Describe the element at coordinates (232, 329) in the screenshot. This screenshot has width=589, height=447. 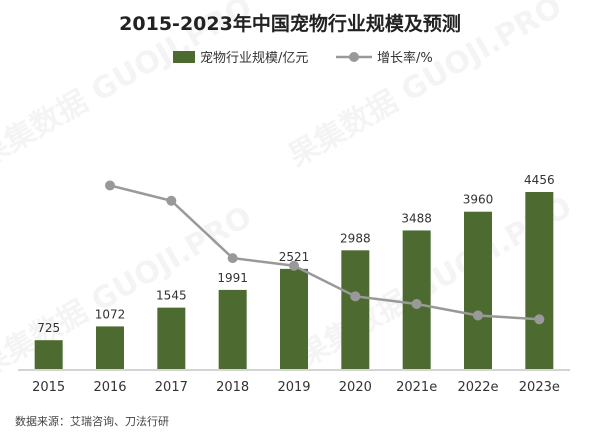
I see `bar-2018` at that location.